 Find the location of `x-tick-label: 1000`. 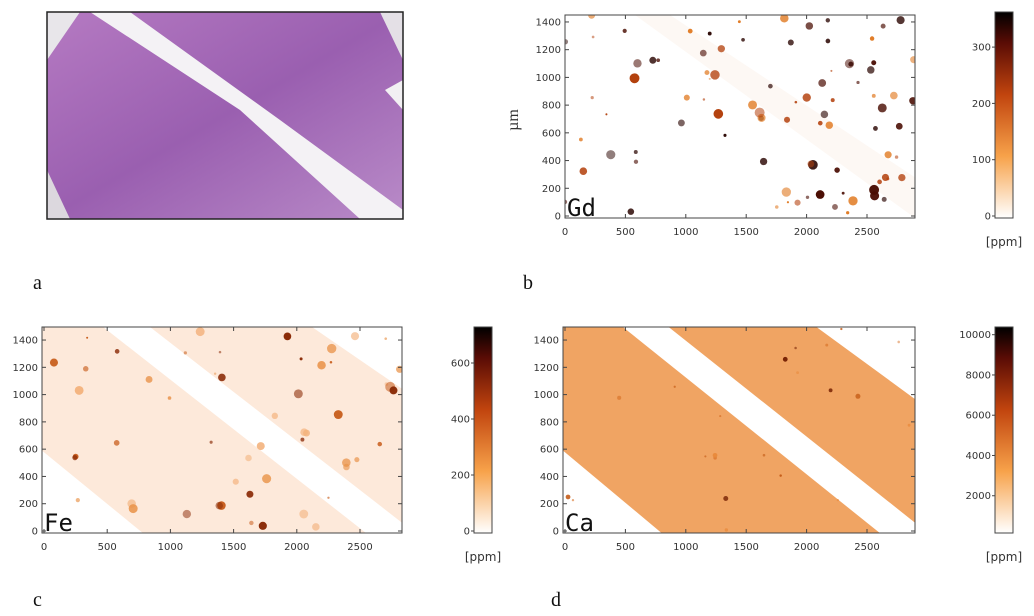

x-tick-label: 1000 is located at coordinates (685, 547).